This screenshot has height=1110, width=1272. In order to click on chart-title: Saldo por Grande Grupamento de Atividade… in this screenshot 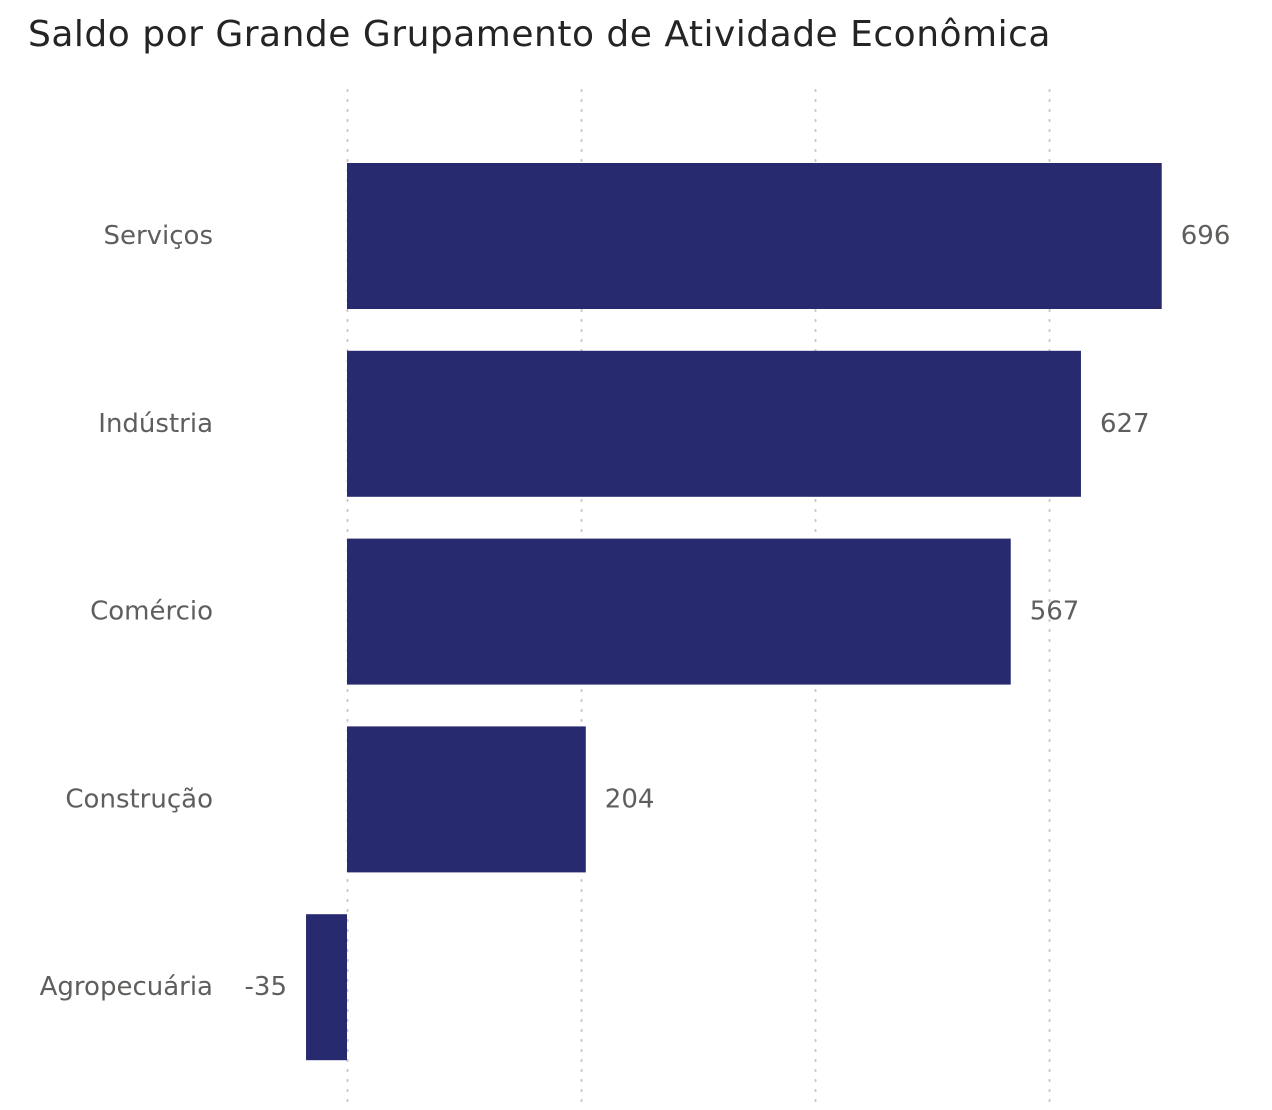, I will do `click(539, 34)`.